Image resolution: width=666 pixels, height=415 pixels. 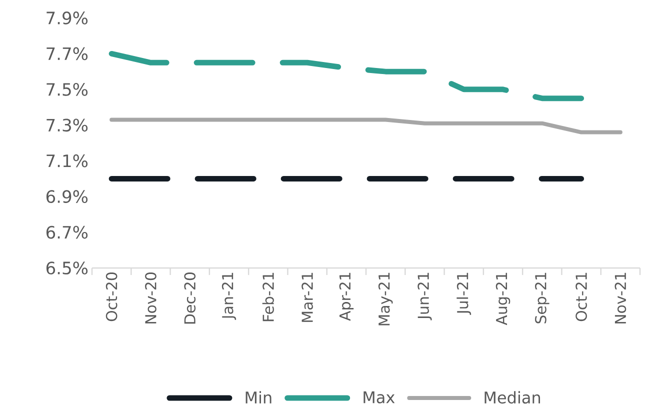 I want to click on legend-label: Min, so click(x=259, y=397).